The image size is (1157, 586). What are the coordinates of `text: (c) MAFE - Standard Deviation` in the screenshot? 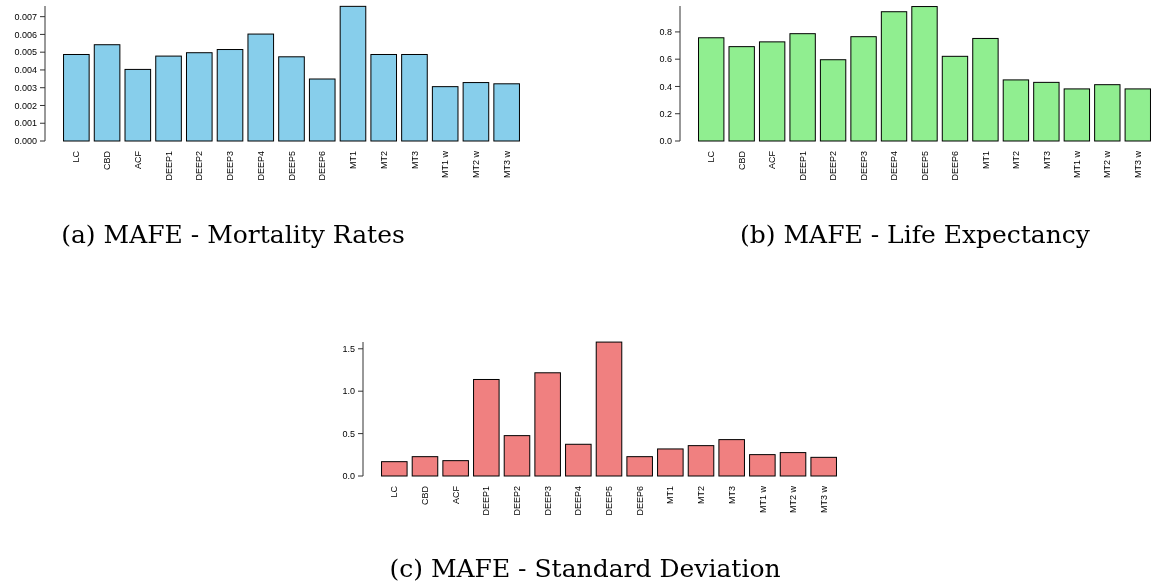 It's located at (585, 568).